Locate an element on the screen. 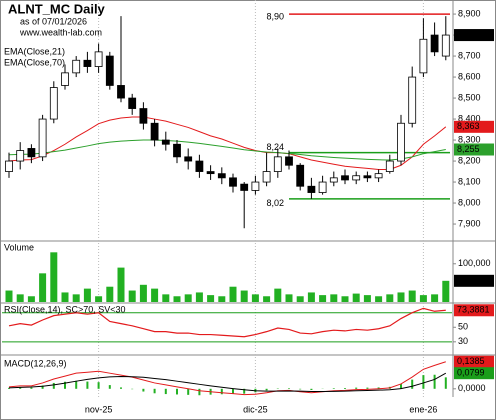  chart-title: ALNT_MC Daily is located at coordinates (57, 8).